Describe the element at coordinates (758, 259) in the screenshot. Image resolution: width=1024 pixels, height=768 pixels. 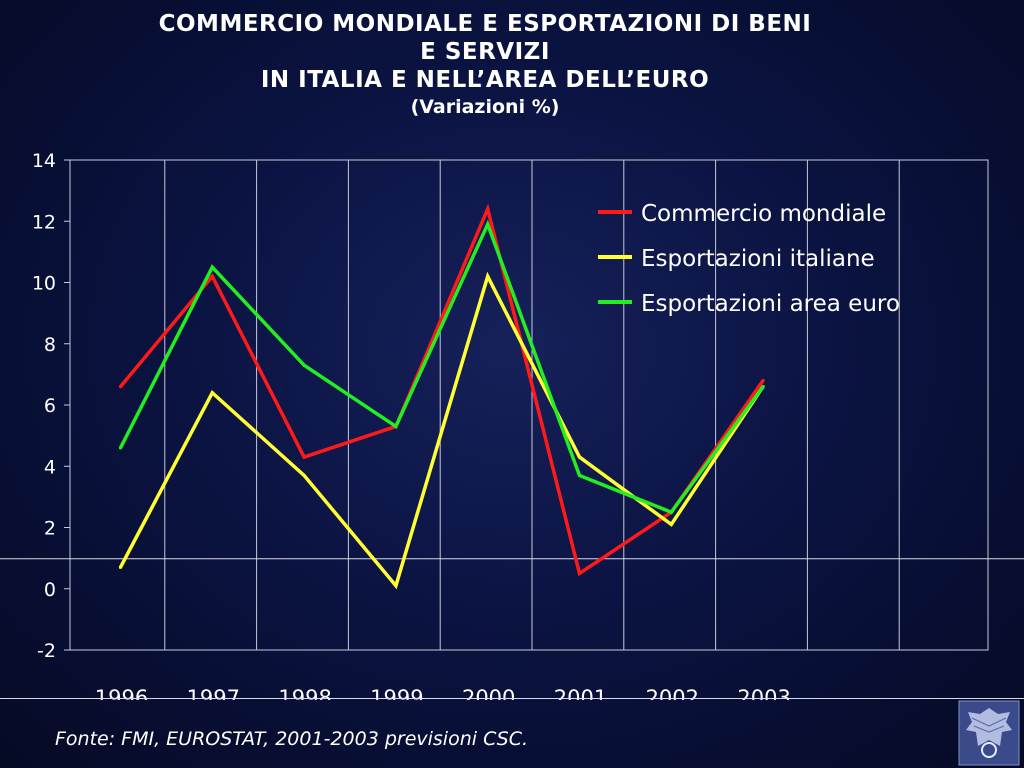
I see `legend-label: Esportazioni italiane` at that location.